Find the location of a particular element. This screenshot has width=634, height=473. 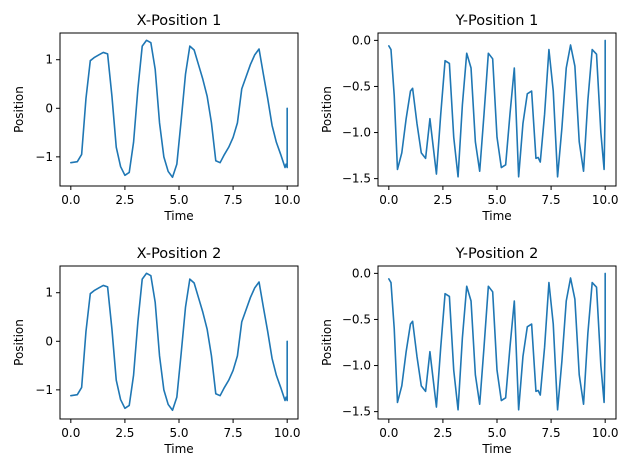

panel-title: X-Position 2 is located at coordinates (179, 254).